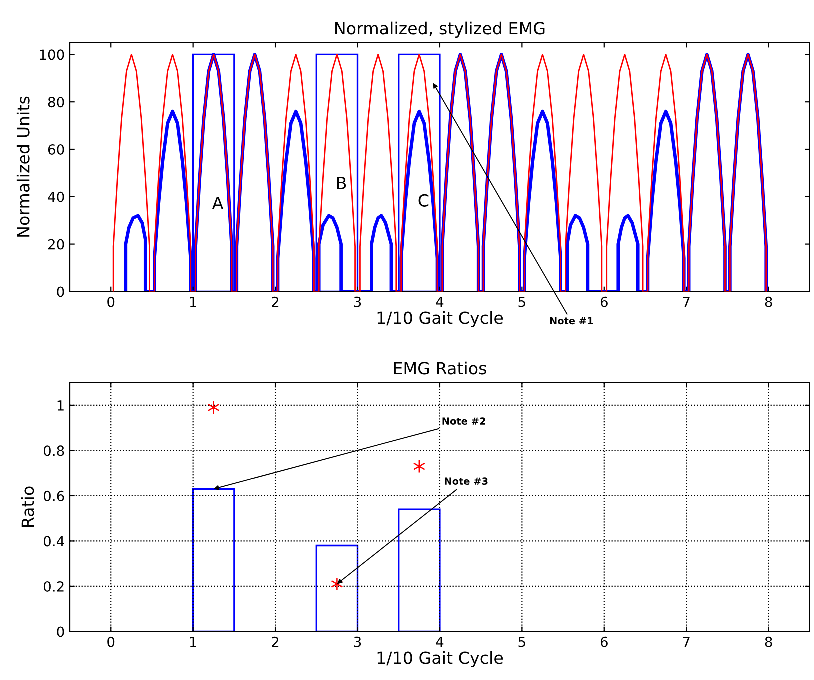 This screenshot has width=814, height=680. Describe the element at coordinates (218, 203) in the screenshot. I see `annotation: A` at that location.